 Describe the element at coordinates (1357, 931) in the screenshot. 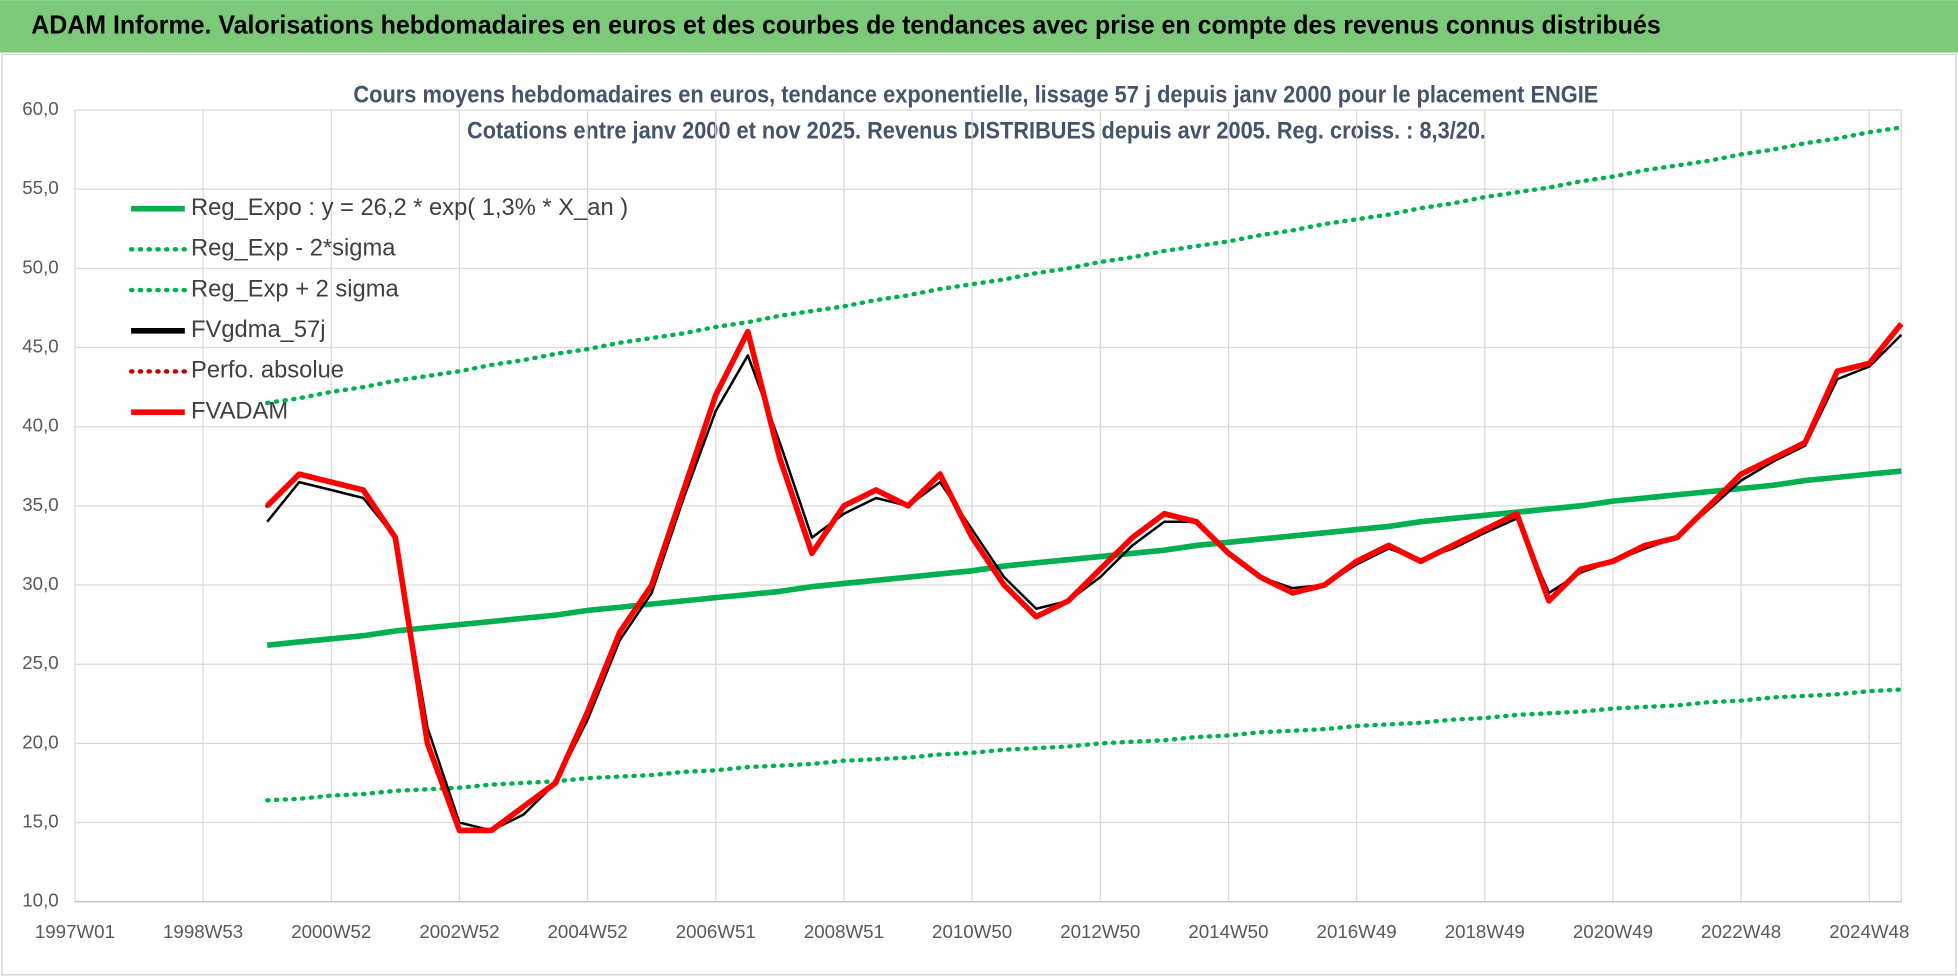

I see `x-tick-label: 2016W49` at that location.